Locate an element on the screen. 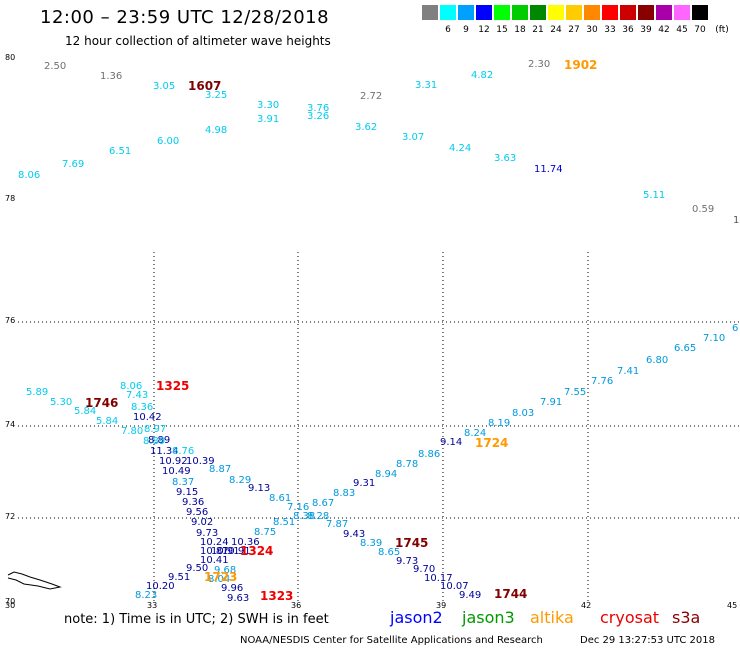 The height and width of the screenshot is (650, 740). wave-height-reading: 8.03 is located at coordinates (523, 413).